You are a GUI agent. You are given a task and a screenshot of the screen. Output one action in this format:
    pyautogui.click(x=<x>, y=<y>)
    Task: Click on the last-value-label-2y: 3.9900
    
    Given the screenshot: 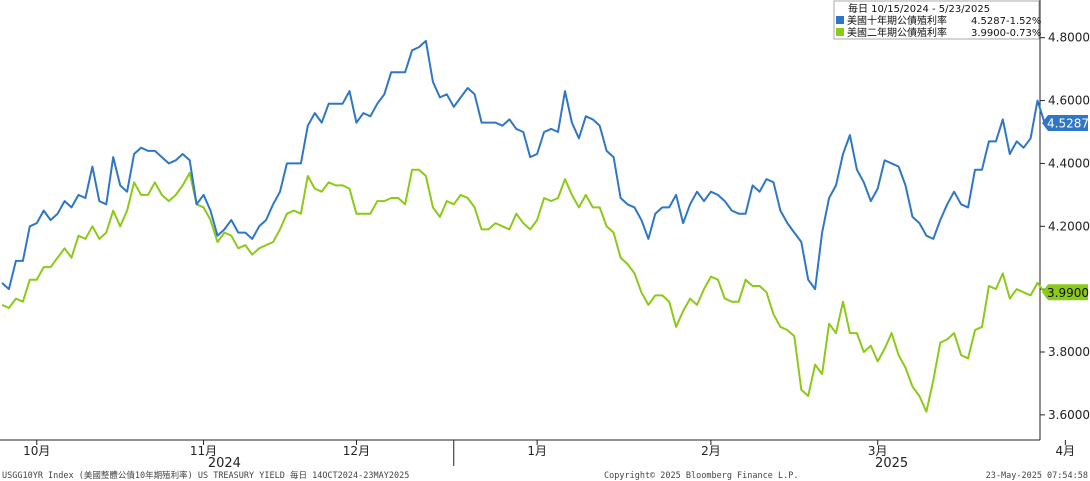 What is the action you would take?
    pyautogui.click(x=1068, y=293)
    